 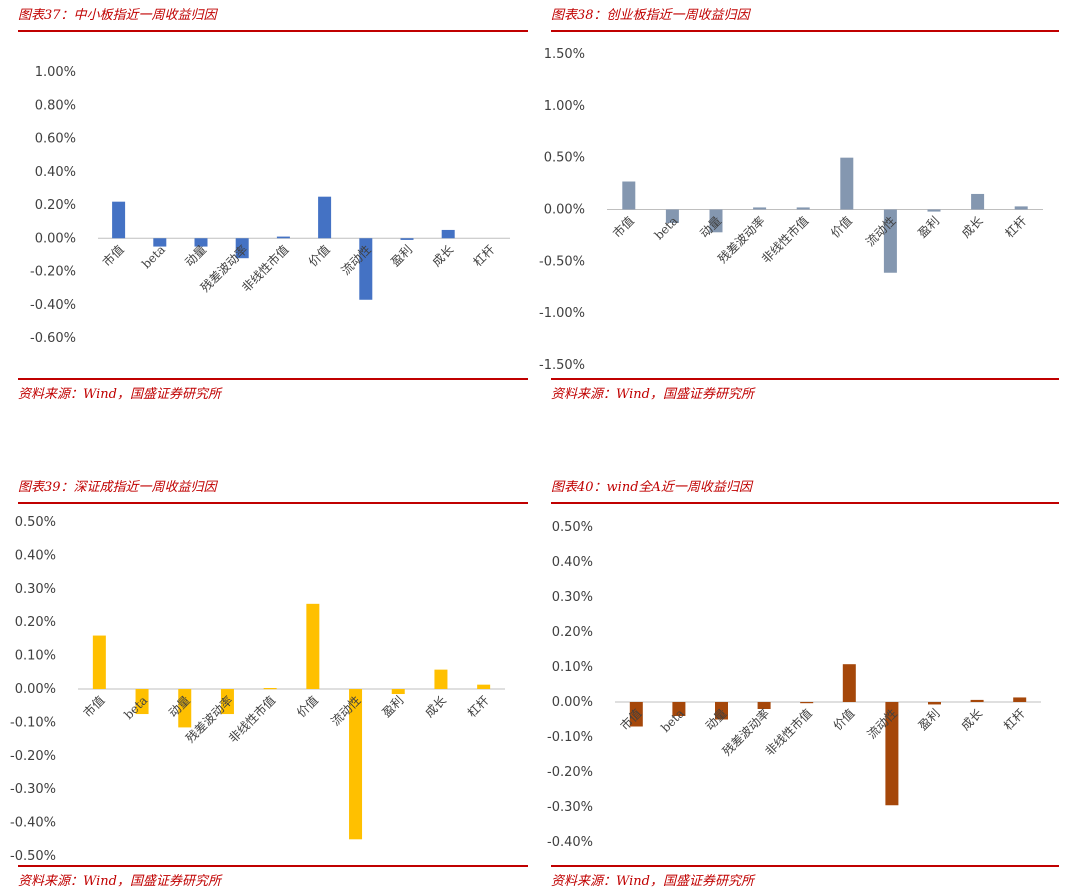 What do you see at coordinates (117, 15) in the screenshot?
I see `chart-title: 图表37：中小板指近一周收益归因` at bounding box center [117, 15].